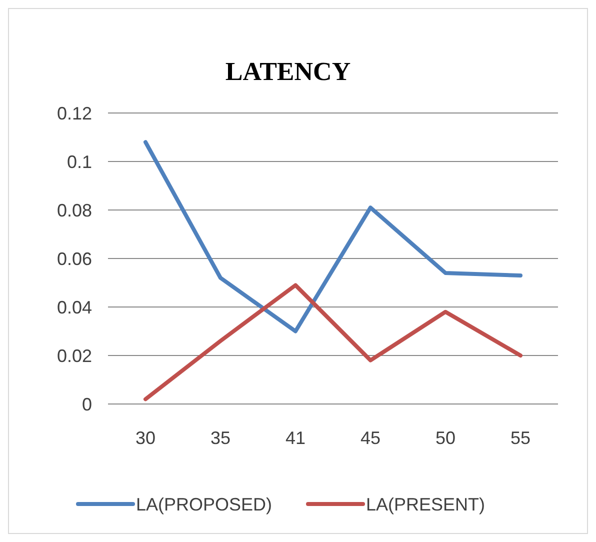 This screenshot has height=542, width=596. What do you see at coordinates (204, 504) in the screenshot?
I see `legend-label: LA(PROPOSED)` at bounding box center [204, 504].